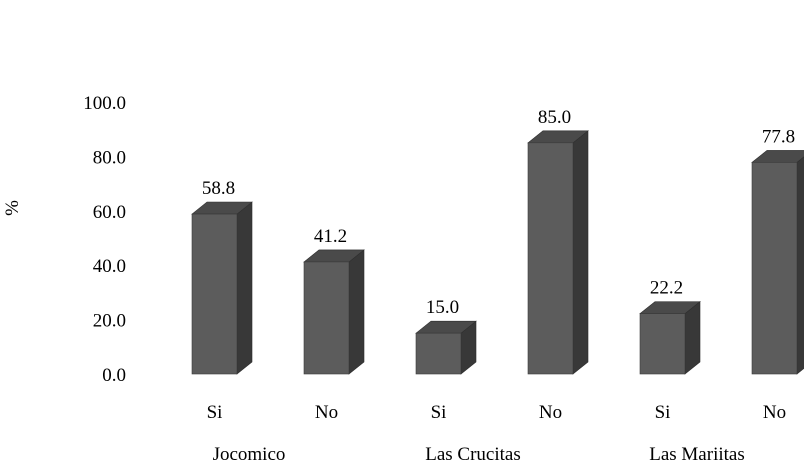 This screenshot has width=804, height=468. Describe the element at coordinates (554, 117) in the screenshot. I see `data-label: 85.0` at that location.